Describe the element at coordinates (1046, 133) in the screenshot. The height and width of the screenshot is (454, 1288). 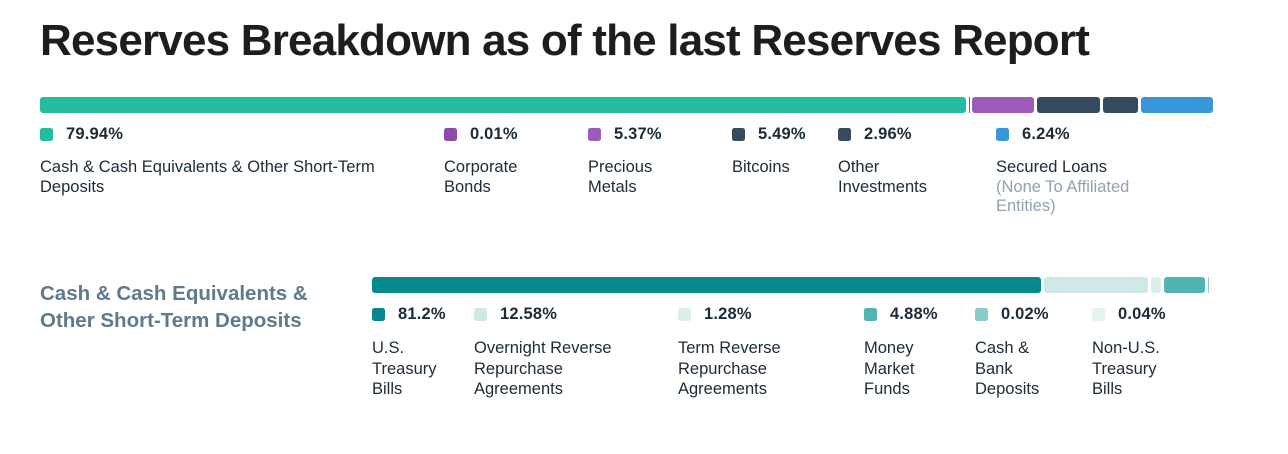
I see `legend-percent: 6.24%` at that location.